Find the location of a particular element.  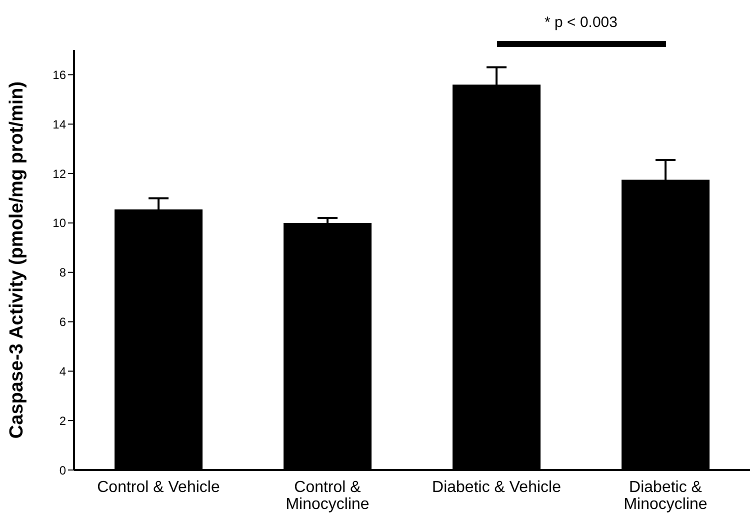

x-tick-label: Control & Vehicle is located at coordinates (158, 487).